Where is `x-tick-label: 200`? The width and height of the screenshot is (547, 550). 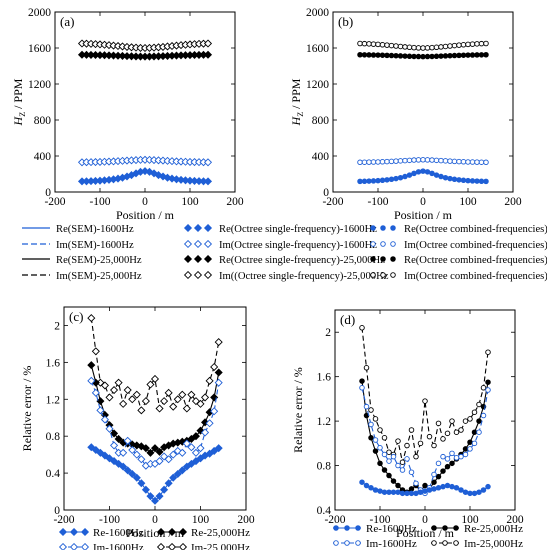
x-tick-label: 200 is located at coordinates (513, 202).